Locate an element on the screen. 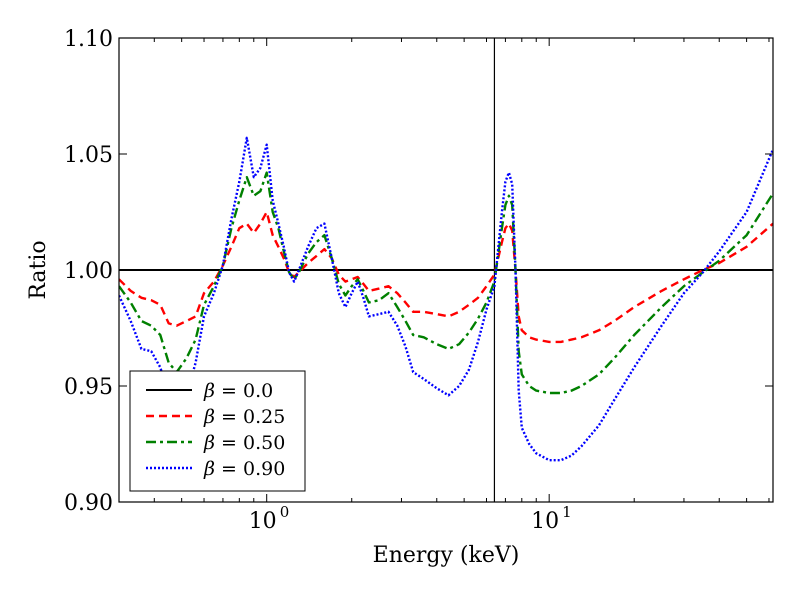 The height and width of the screenshot is (597, 800). legend: β = 0.0β = 0.25β = 0.50β = 0.90 is located at coordinates (217, 431).